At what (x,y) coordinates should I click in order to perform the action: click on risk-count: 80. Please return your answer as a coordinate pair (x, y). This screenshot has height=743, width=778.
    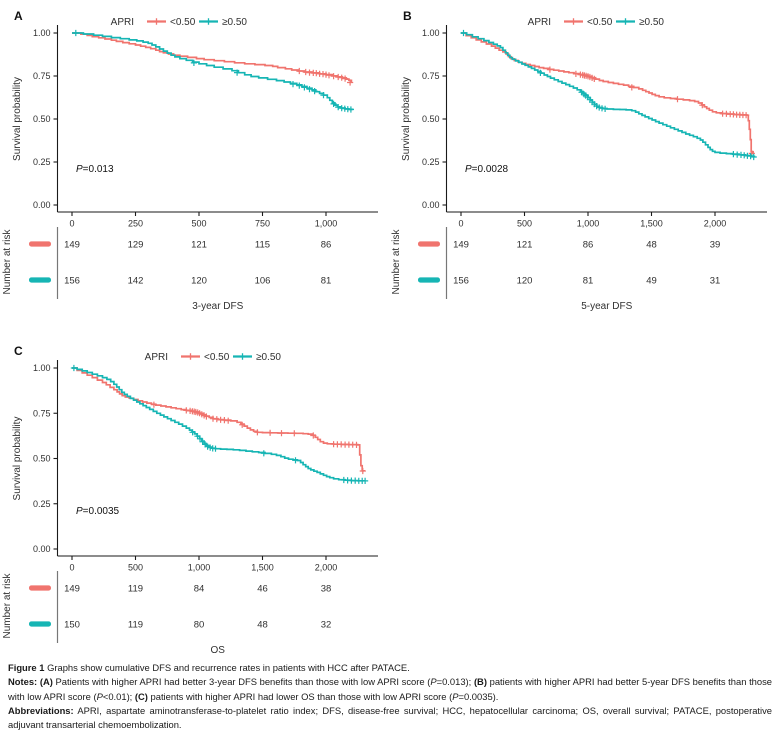
    Looking at the image, I should click on (199, 624).